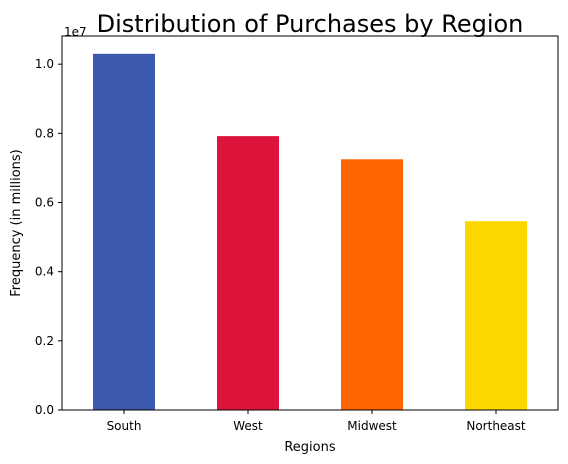 The width and height of the screenshot is (568, 464). I want to click on y-tick-label: 0.8, so click(44, 133).